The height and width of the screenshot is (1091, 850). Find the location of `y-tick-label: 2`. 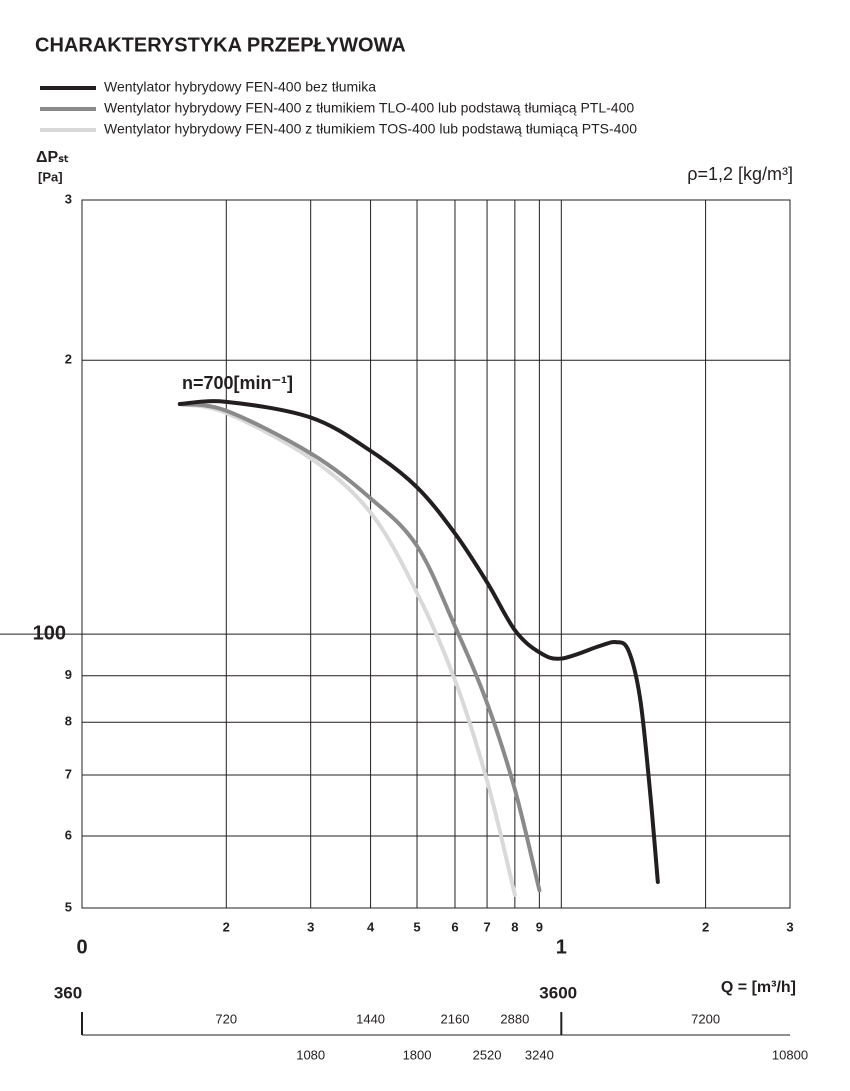

y-tick-label: 2 is located at coordinates (68, 359).